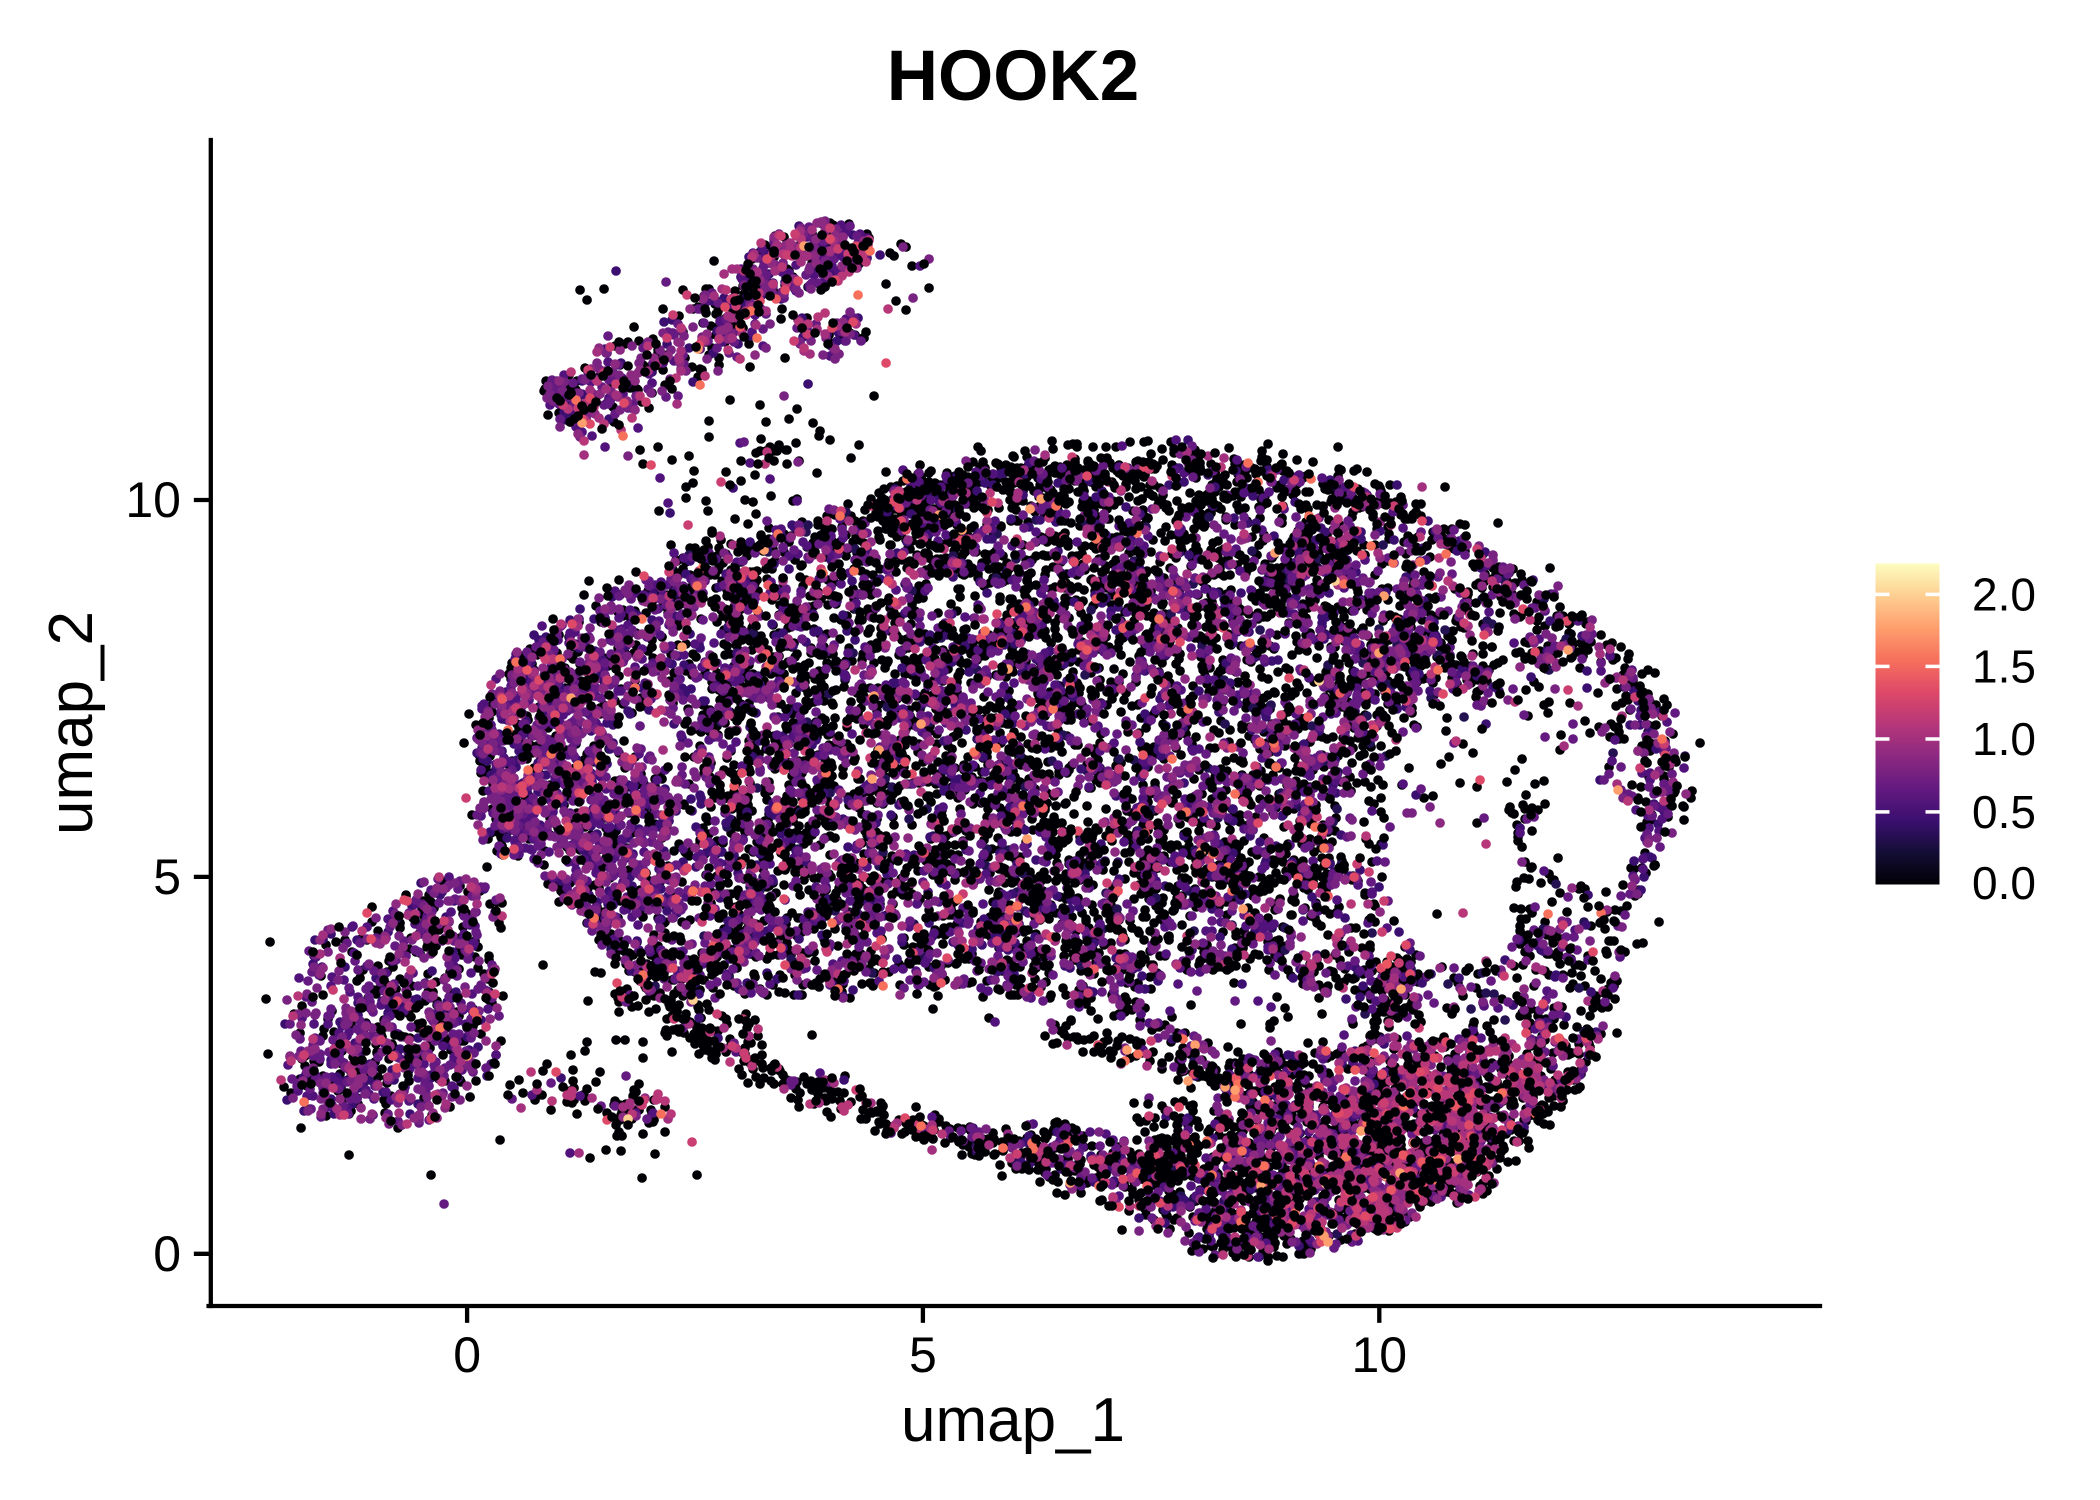  I want to click on svg-text: umap_2, so click(71, 723).